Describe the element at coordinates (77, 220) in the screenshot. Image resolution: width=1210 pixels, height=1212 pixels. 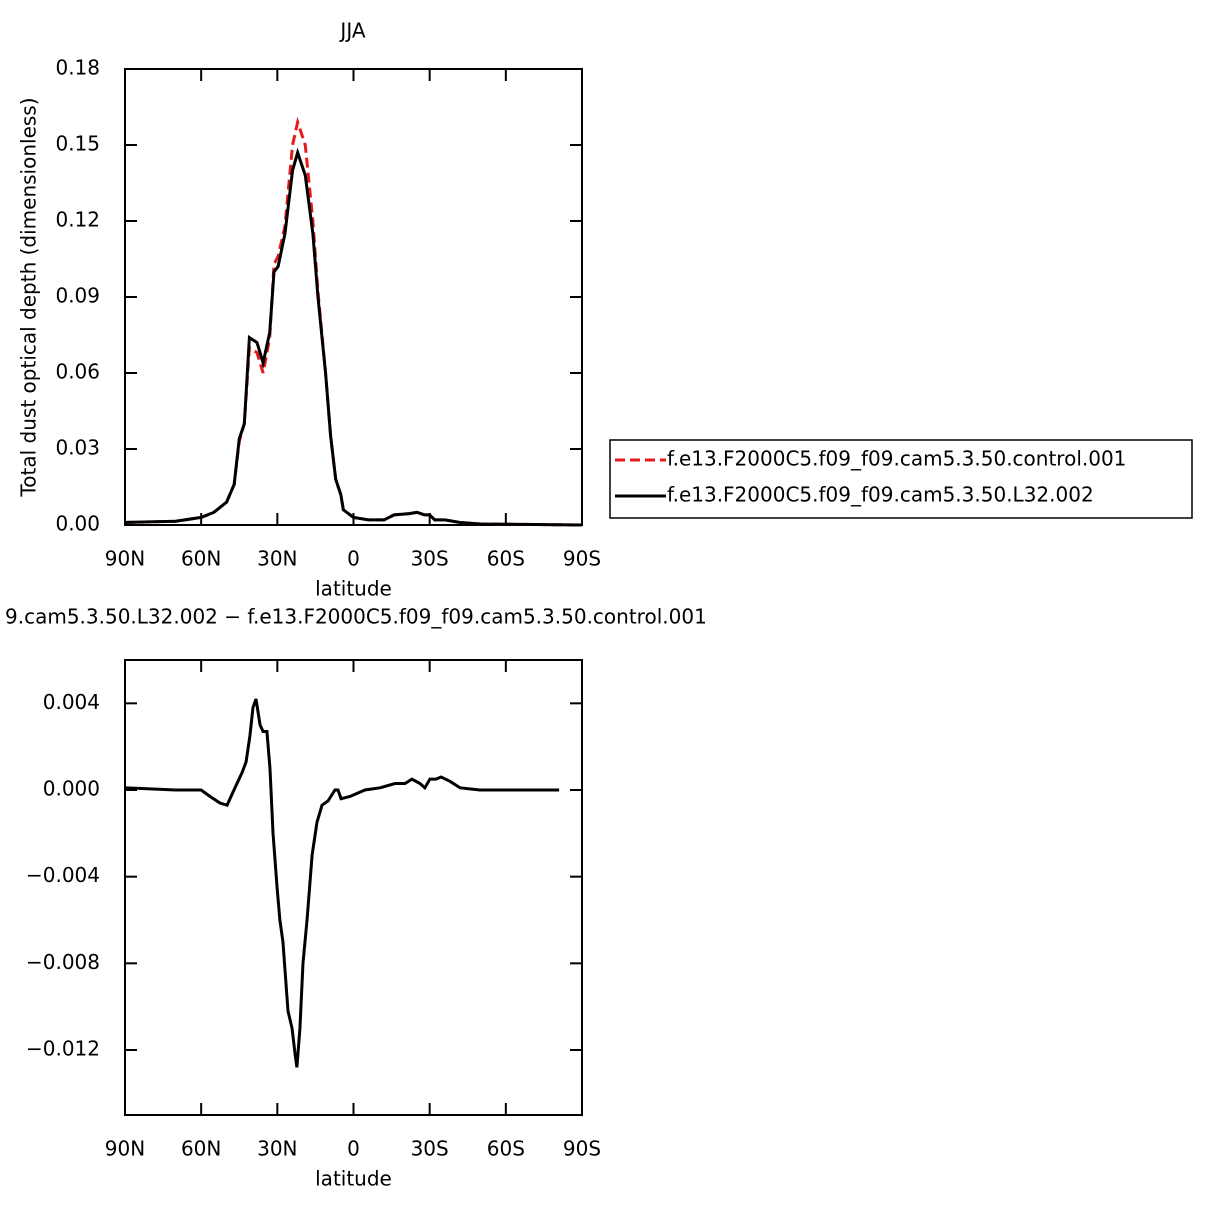
I see `y-tick-label: 0.12` at that location.